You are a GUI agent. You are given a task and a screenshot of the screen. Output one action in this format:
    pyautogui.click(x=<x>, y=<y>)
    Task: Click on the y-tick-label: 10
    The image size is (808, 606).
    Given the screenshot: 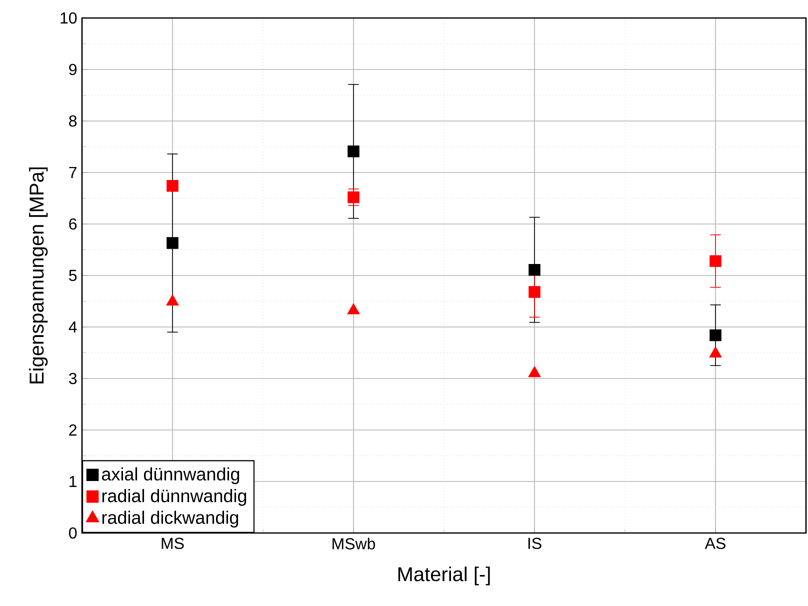 What is the action you would take?
    pyautogui.click(x=68, y=18)
    